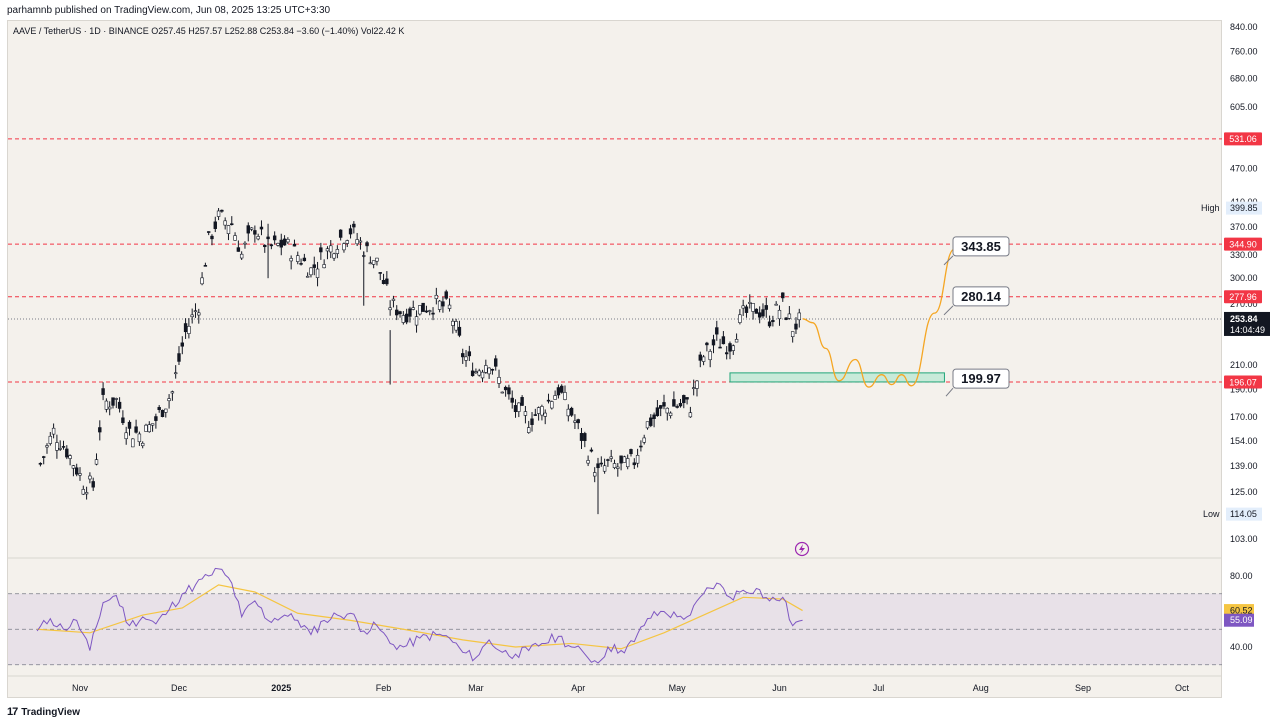 Image resolution: width=1280 pixels, height=724 pixels. I want to click on time-axis-label: 2025, so click(281, 688).